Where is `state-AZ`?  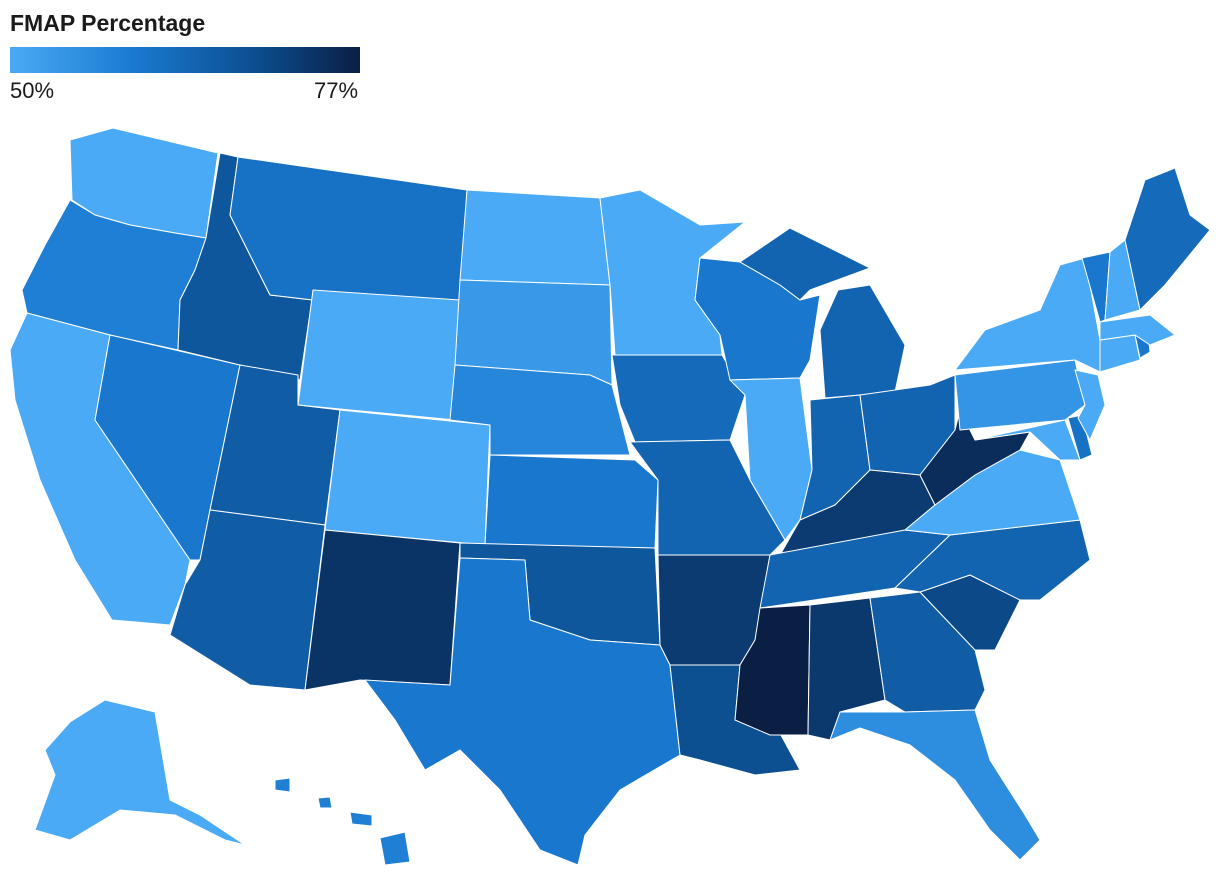
state-AZ is located at coordinates (247, 600).